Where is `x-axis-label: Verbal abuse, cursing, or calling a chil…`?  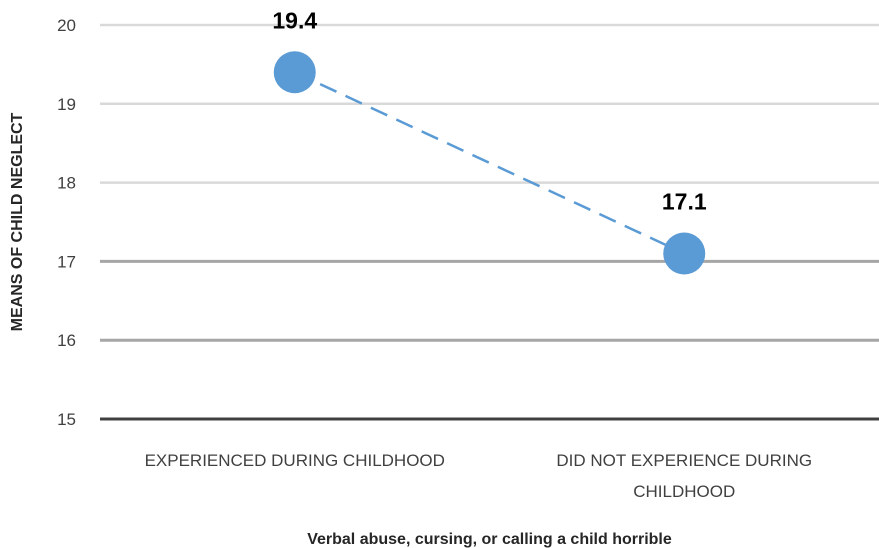 x-axis-label: Verbal abuse, cursing, or calling a chil… is located at coordinates (489, 539).